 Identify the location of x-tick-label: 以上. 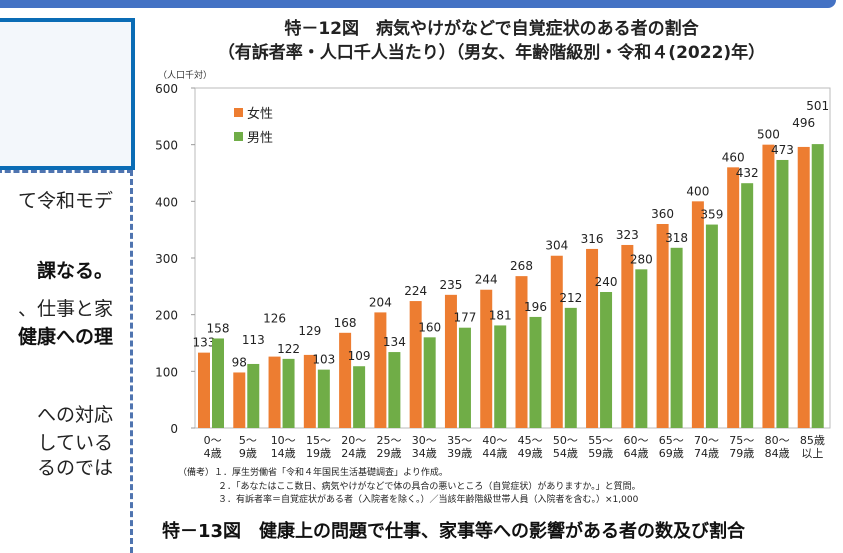
(812, 453).